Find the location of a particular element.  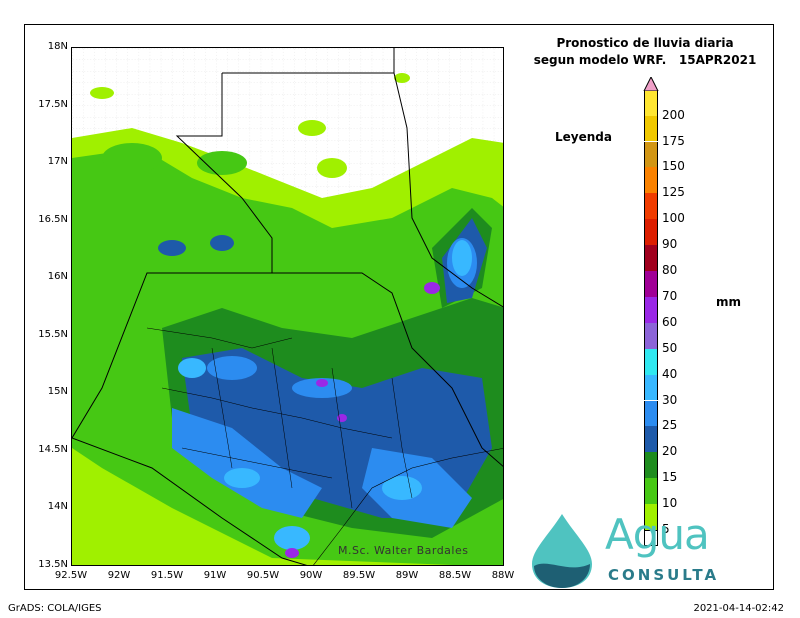

colorbar-label: 50 is located at coordinates (670, 347).